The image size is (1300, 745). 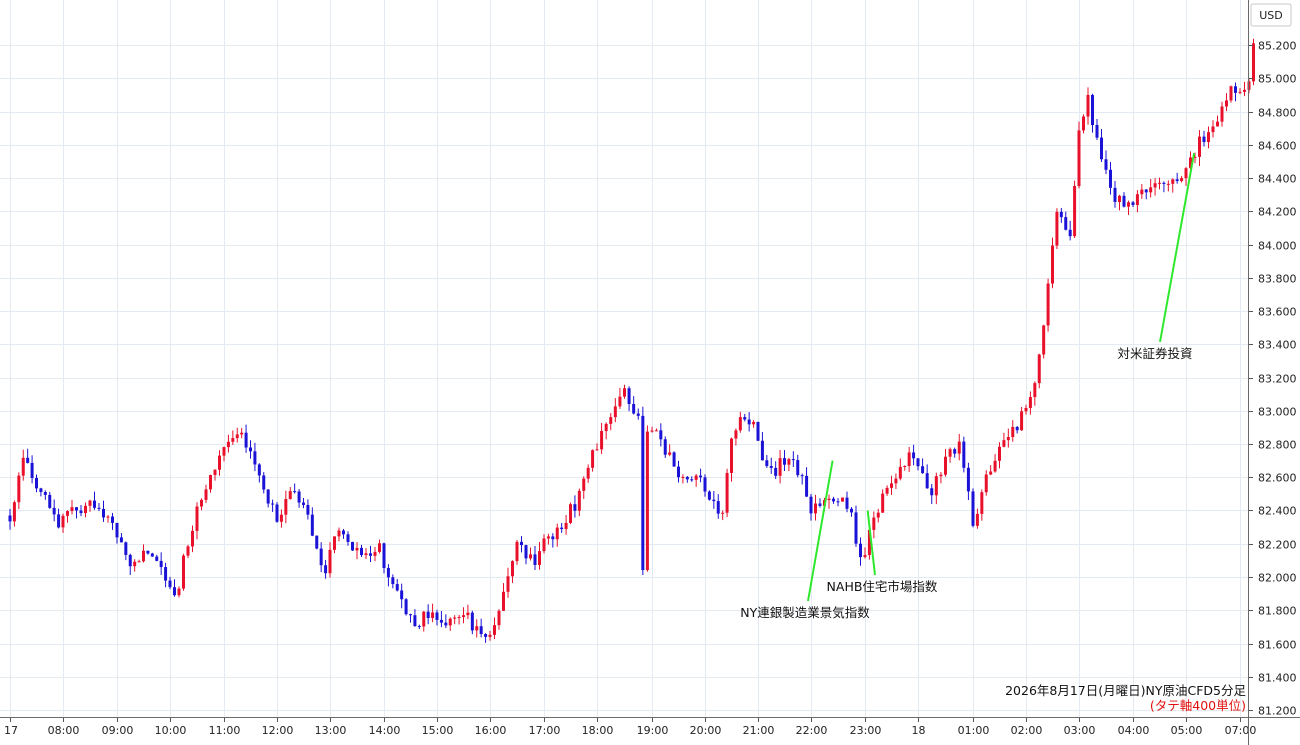 I want to click on chart-caption: 2026年8月17日(月曜日)NY原油CFD5分足, so click(x=1125, y=690).